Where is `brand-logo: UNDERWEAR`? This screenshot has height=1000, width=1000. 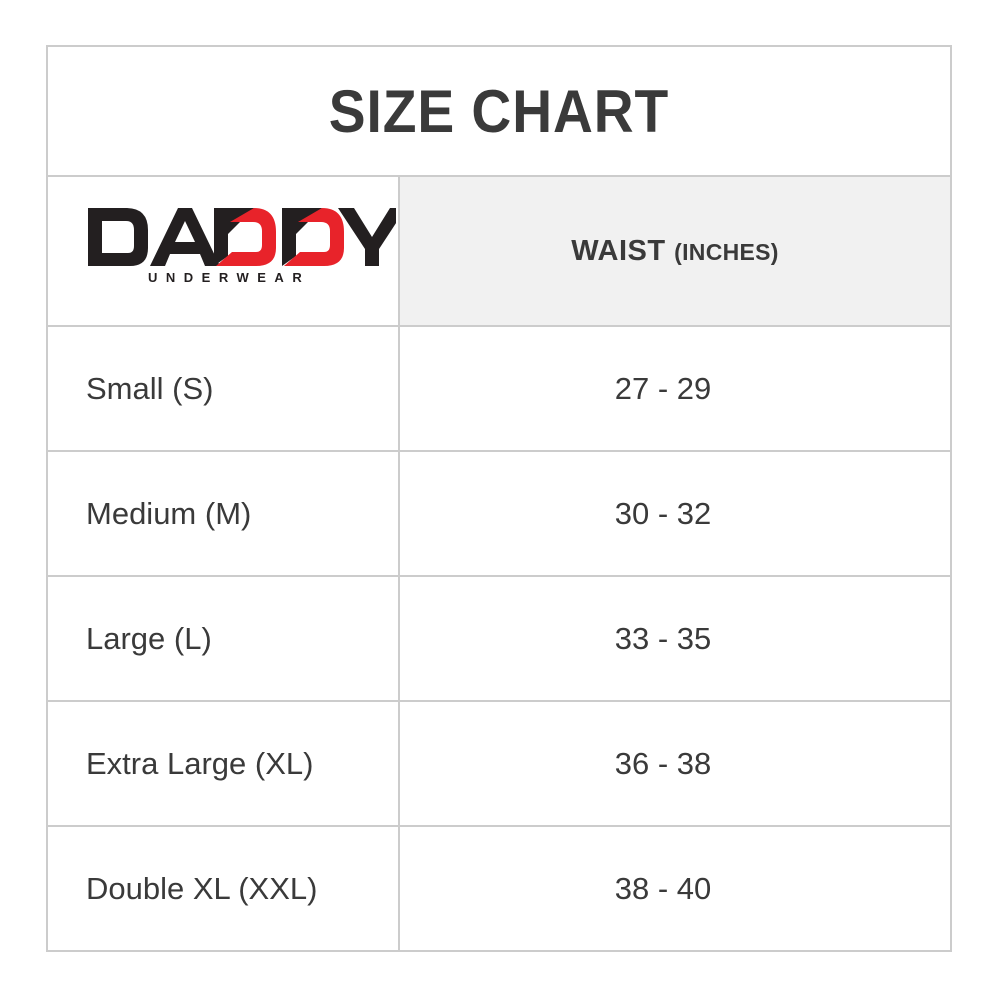 brand-logo: UNDERWEAR is located at coordinates (241, 251).